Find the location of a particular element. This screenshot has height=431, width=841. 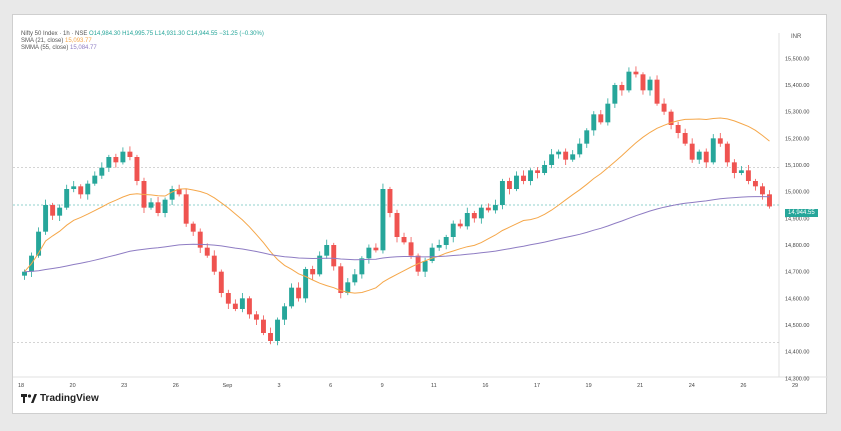

y-tick-label: 15,100.00 is located at coordinates (797, 166).